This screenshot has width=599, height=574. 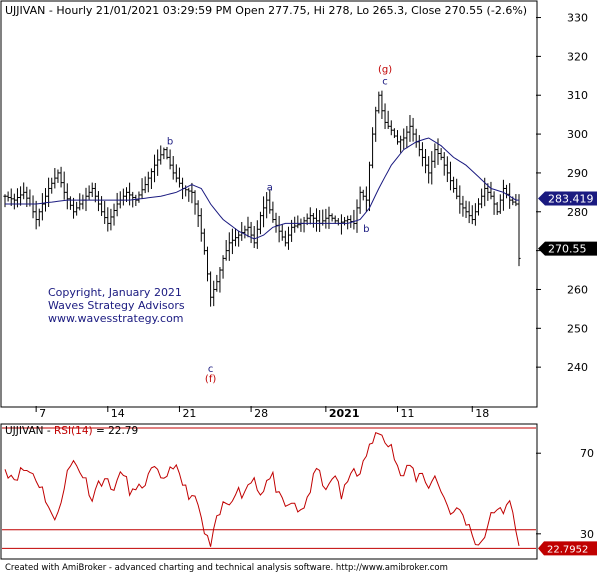 What do you see at coordinates (571, 199) in the screenshot?
I see `ma-badge-text: 283.419` at bounding box center [571, 199].